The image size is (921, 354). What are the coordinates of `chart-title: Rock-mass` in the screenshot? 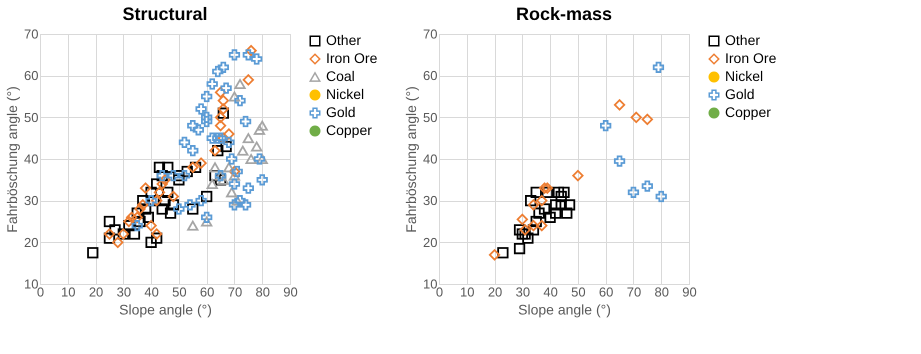 It's located at (564, 14).